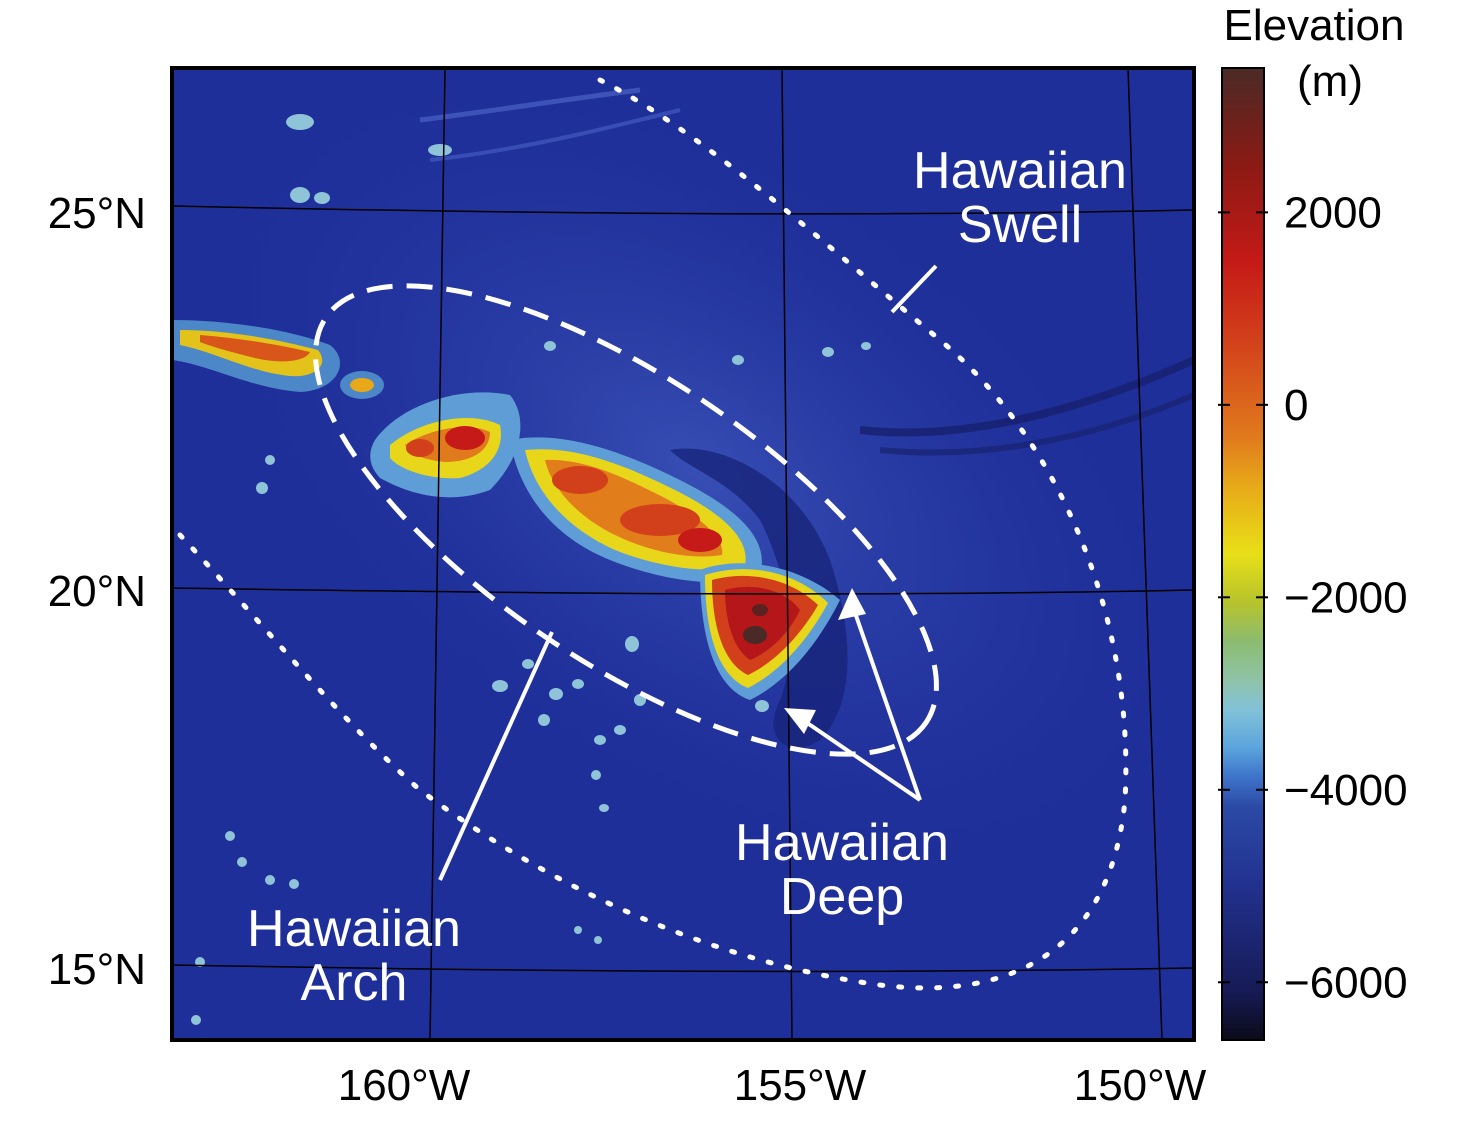 This screenshot has width=1472, height=1141. What do you see at coordinates (842, 843) in the screenshot?
I see `deep-label-line1: Hawaiian` at bounding box center [842, 843].